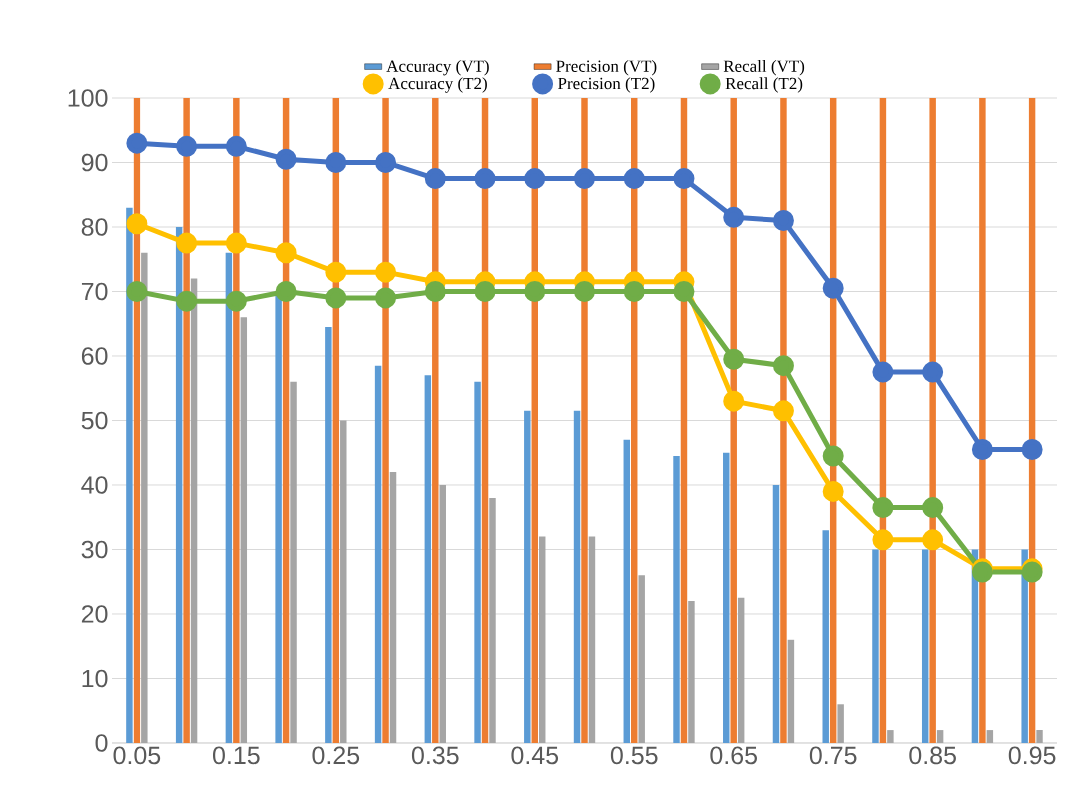 The width and height of the screenshot is (1069, 805). What do you see at coordinates (606, 67) in the screenshot?
I see `legend-label: Precision (VT)` at bounding box center [606, 67].